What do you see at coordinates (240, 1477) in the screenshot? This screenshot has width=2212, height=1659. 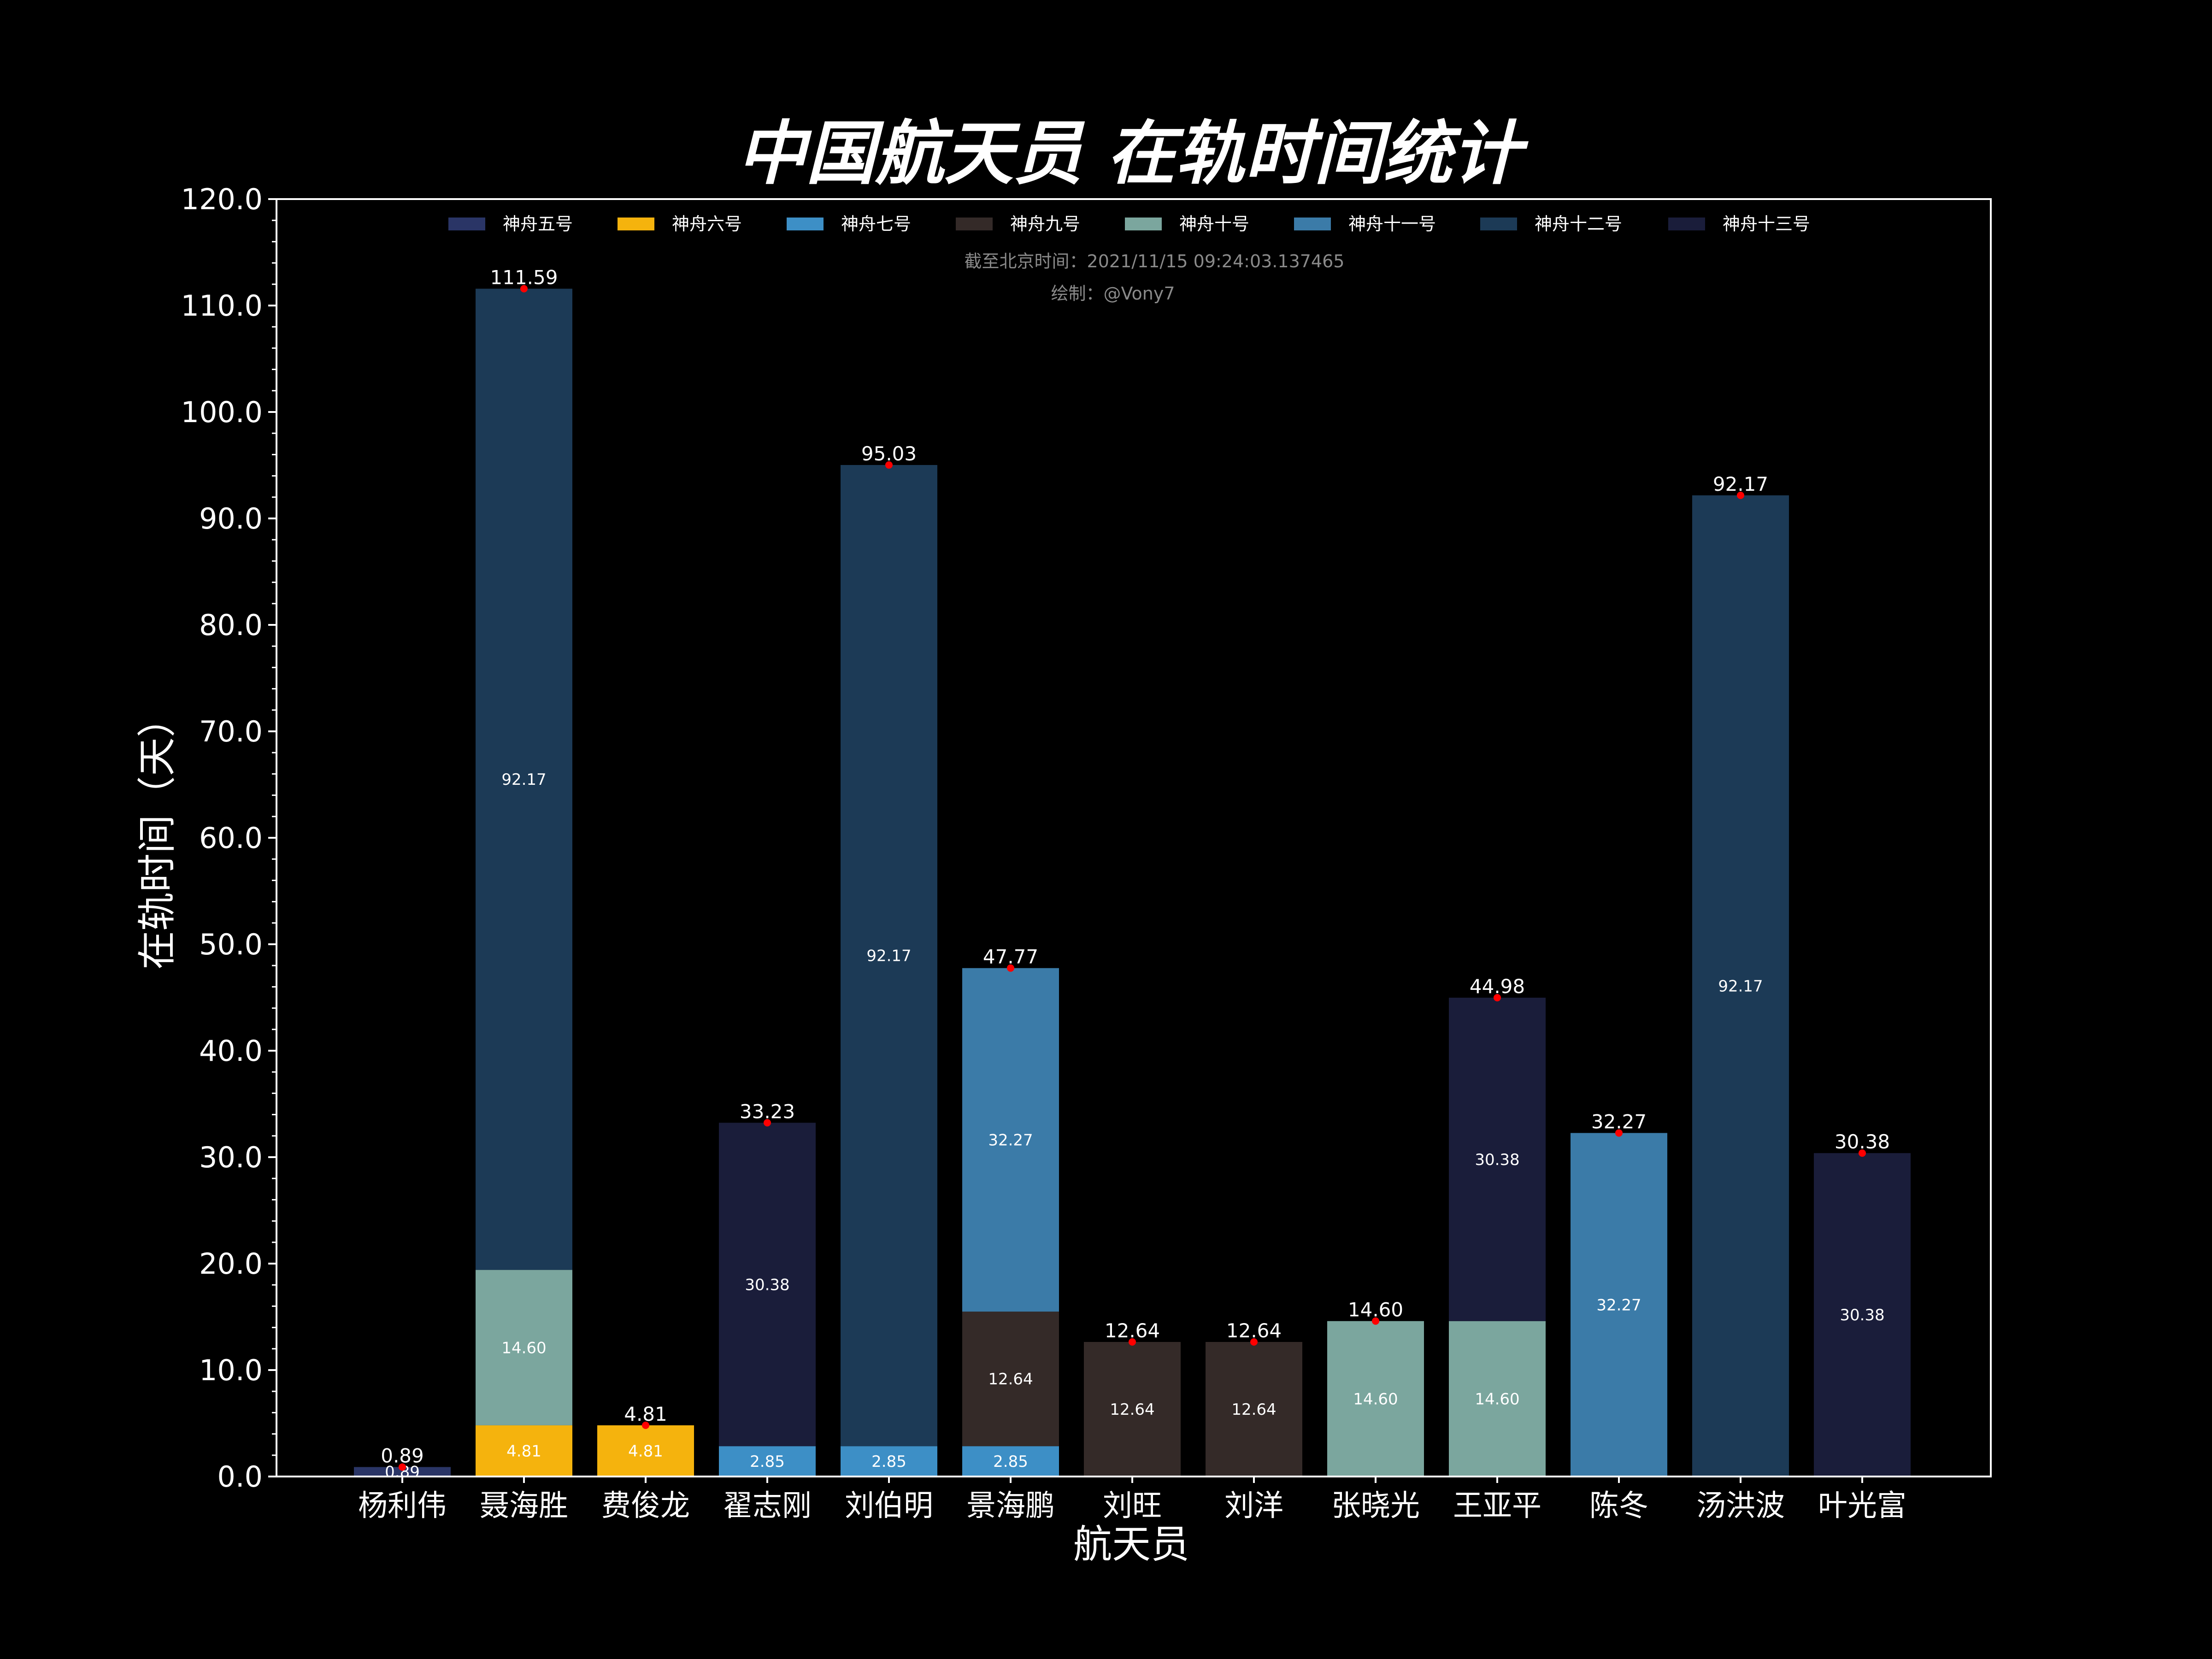 I see `y-tick-label: 0.0` at bounding box center [240, 1477].